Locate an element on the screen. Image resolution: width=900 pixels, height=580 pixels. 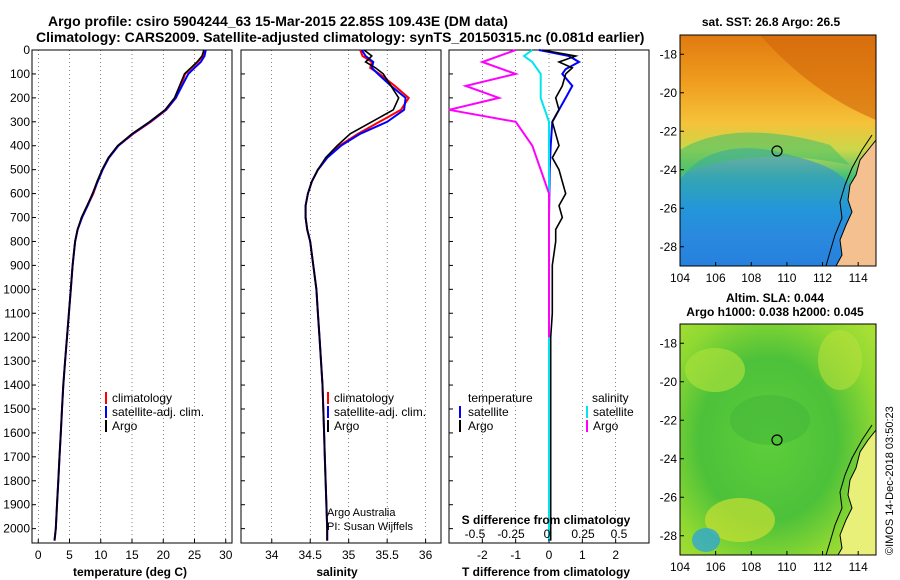
difference-axis-label: T difference from climatology is located at coordinates (546, 572).